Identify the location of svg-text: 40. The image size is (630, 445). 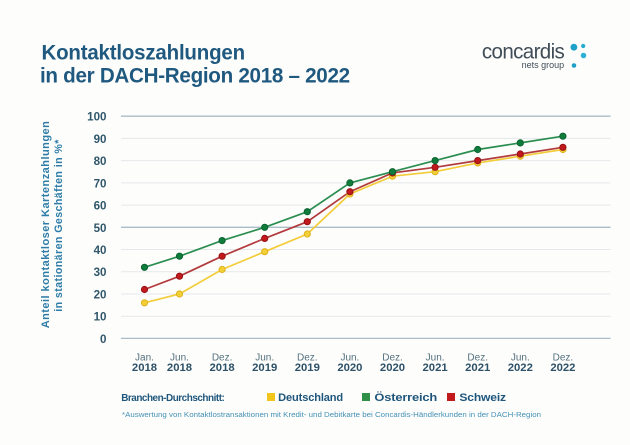
(100, 250).